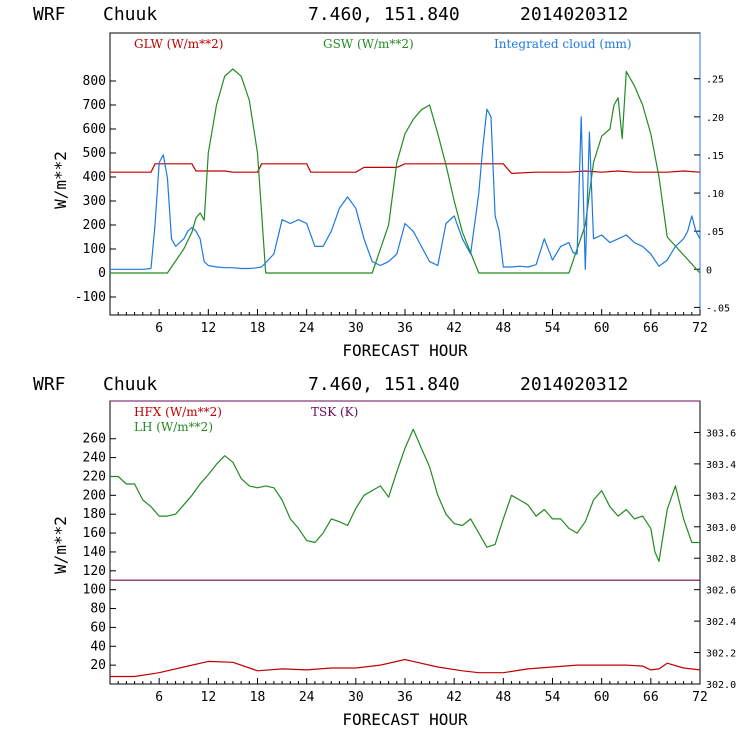  Describe the element at coordinates (721, 496) in the screenshot. I see `y2-tick-label: 303.2` at that location.